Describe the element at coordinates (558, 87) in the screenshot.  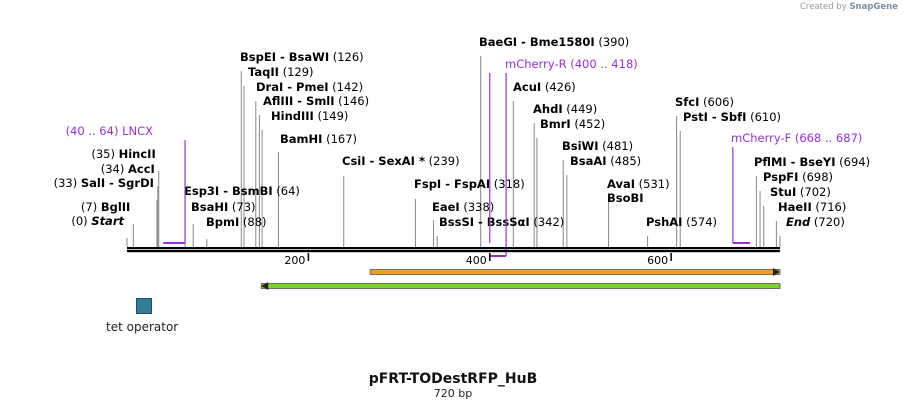
I see `site-pos-acui: (426)` at that location.